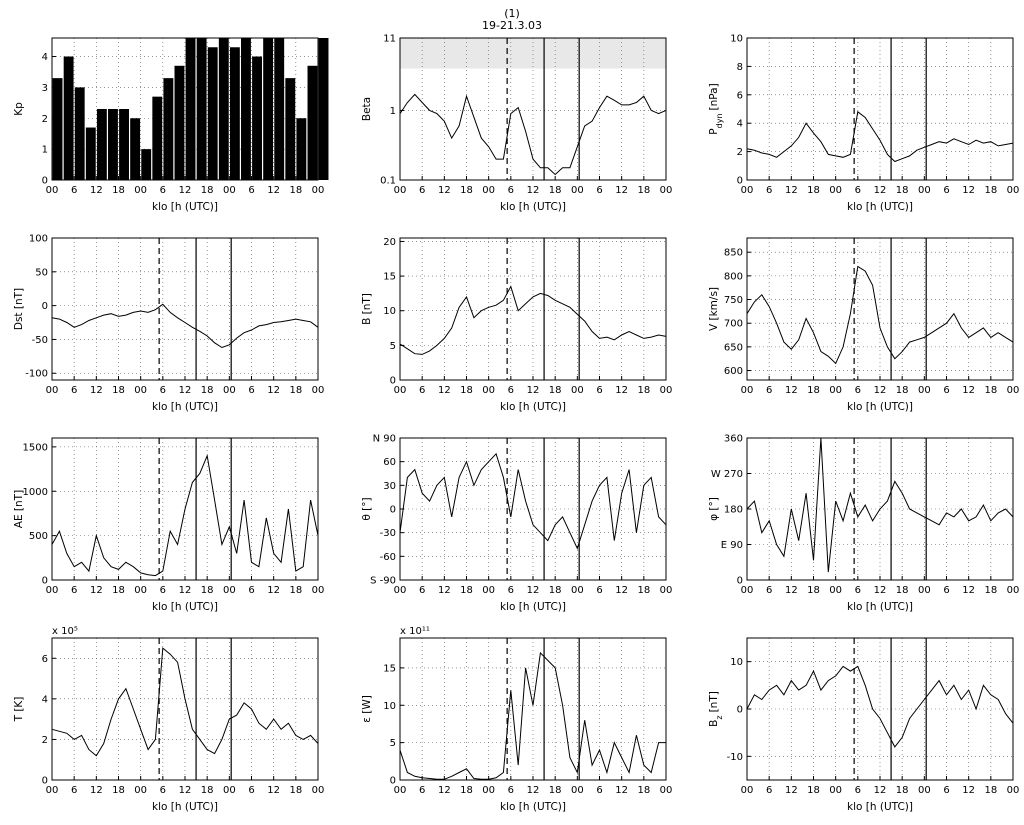 Image resolution: width=1024 pixels, height=825 pixels. What do you see at coordinates (45, 740) in the screenshot?
I see `y-tick-label: 2` at bounding box center [45, 740].